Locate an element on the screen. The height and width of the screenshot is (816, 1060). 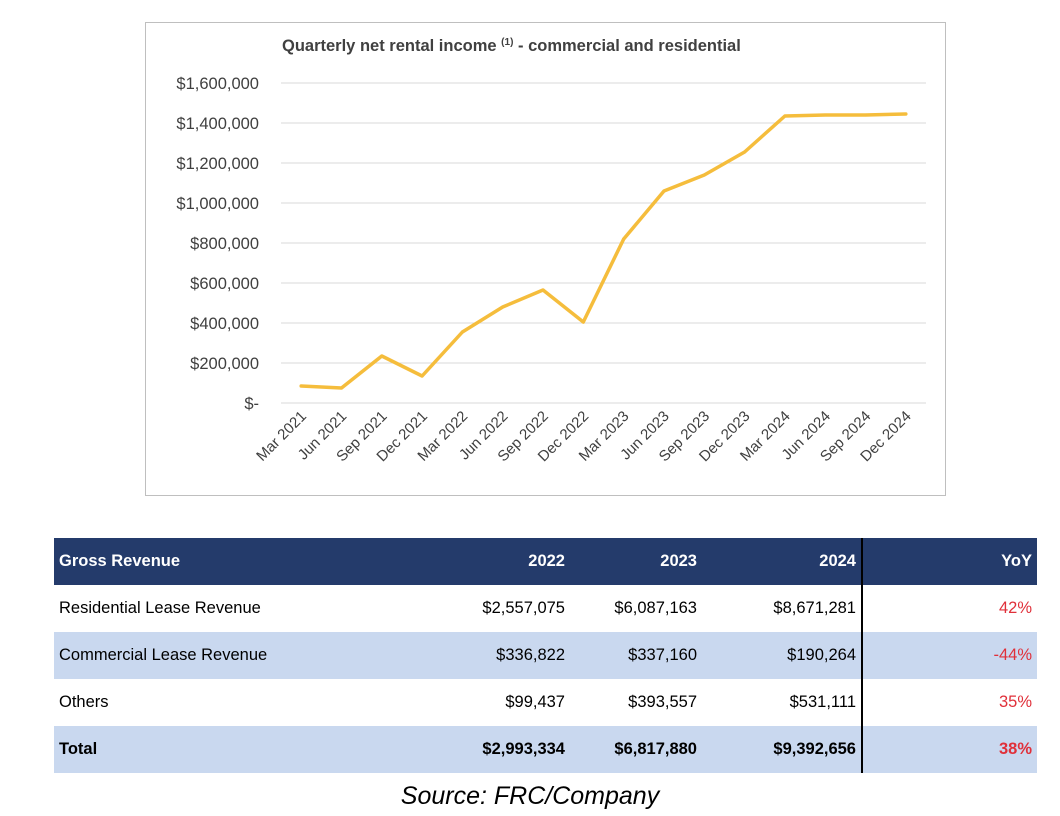
header-yoy: YoY is located at coordinates (949, 561).